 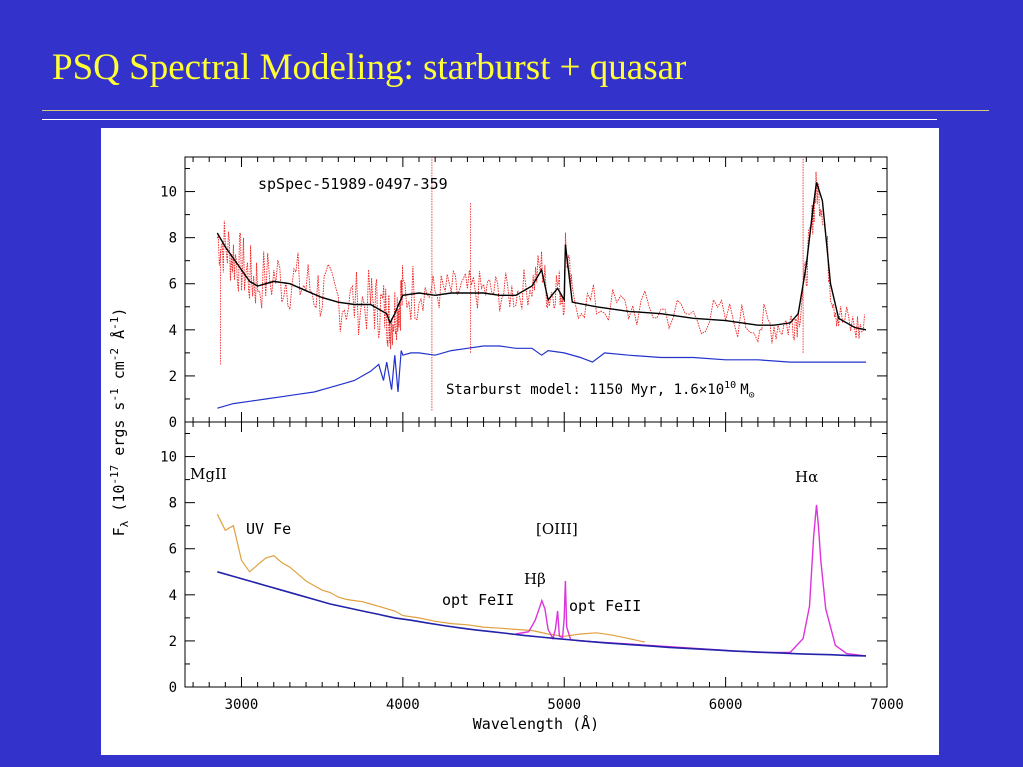 What do you see at coordinates (478, 600) in the screenshot?
I see `opt-feii-left-label: opt FeII` at bounding box center [478, 600].